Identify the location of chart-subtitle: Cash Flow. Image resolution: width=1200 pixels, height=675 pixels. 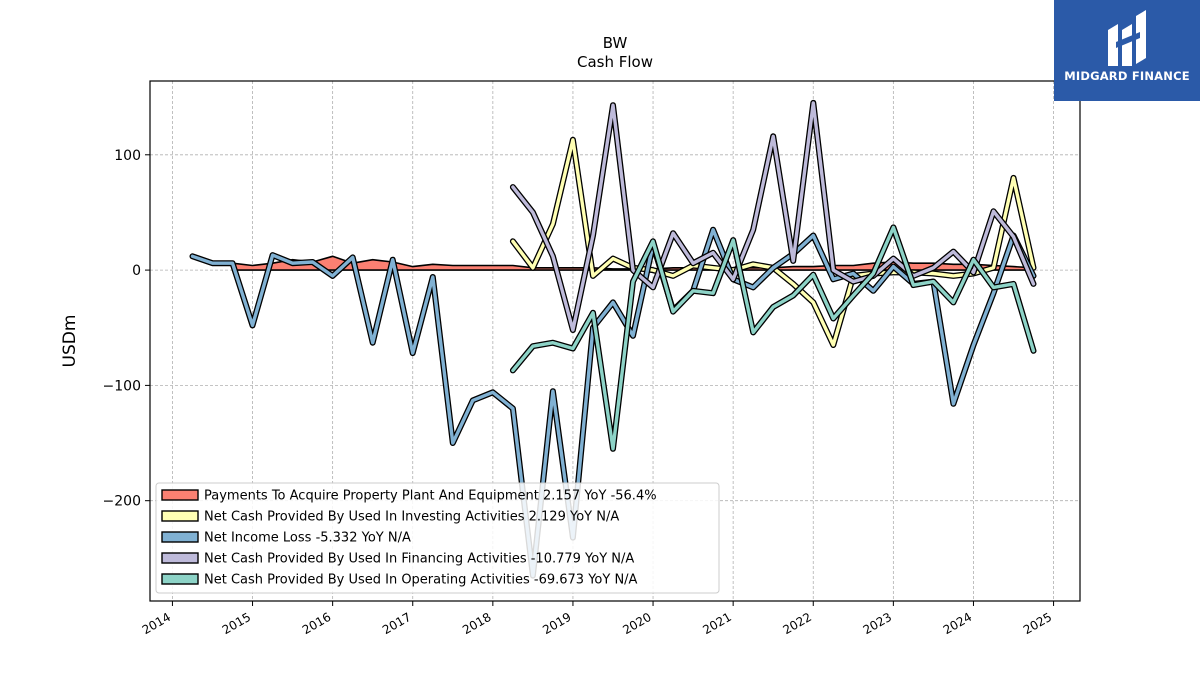
(615, 62).